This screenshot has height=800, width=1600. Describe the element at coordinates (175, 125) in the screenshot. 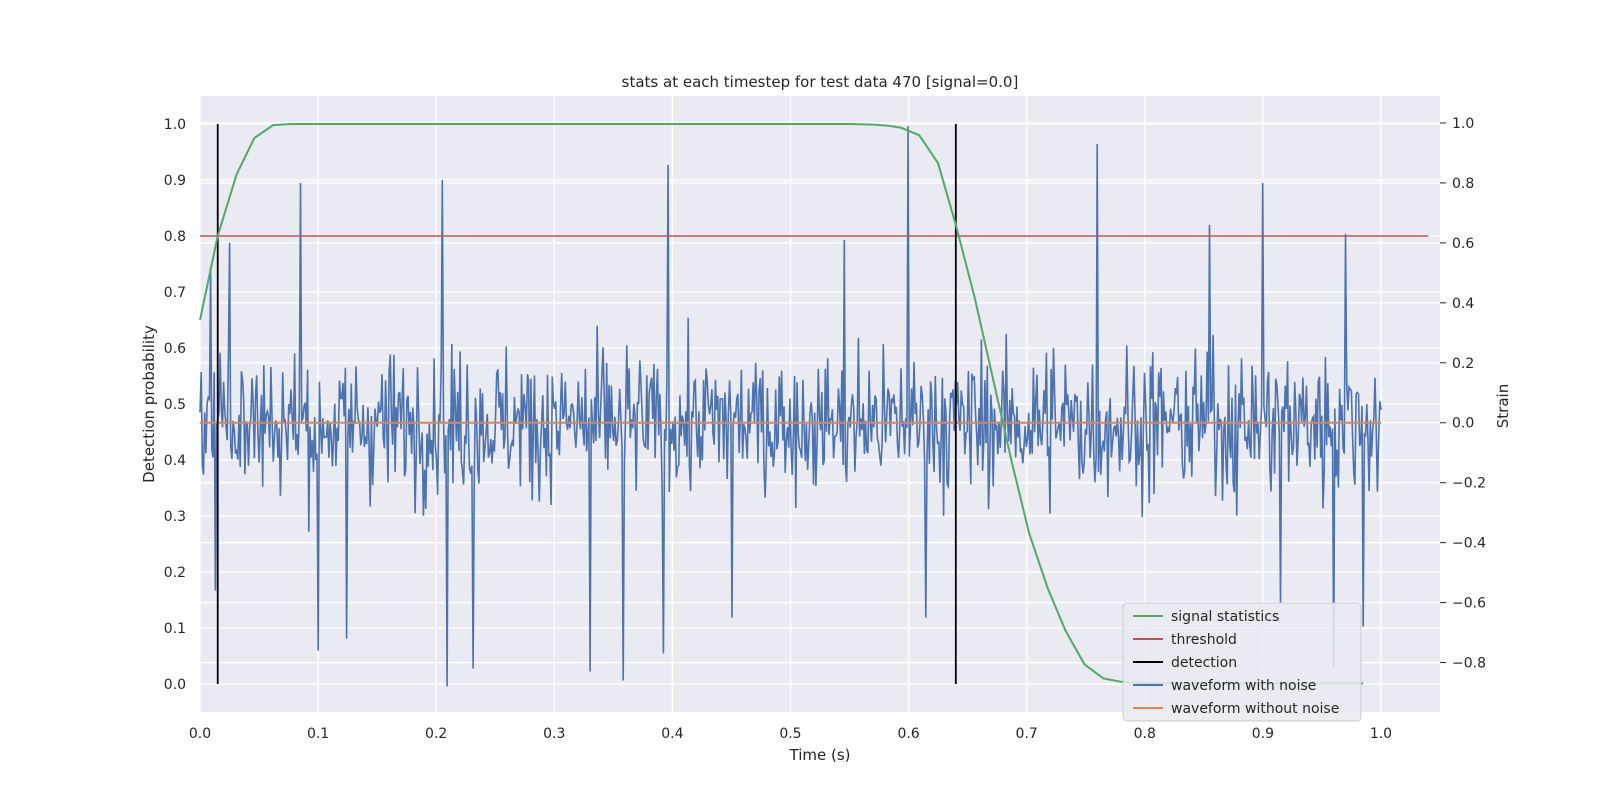

I see `y-tick-label-left: 1.0` at that location.